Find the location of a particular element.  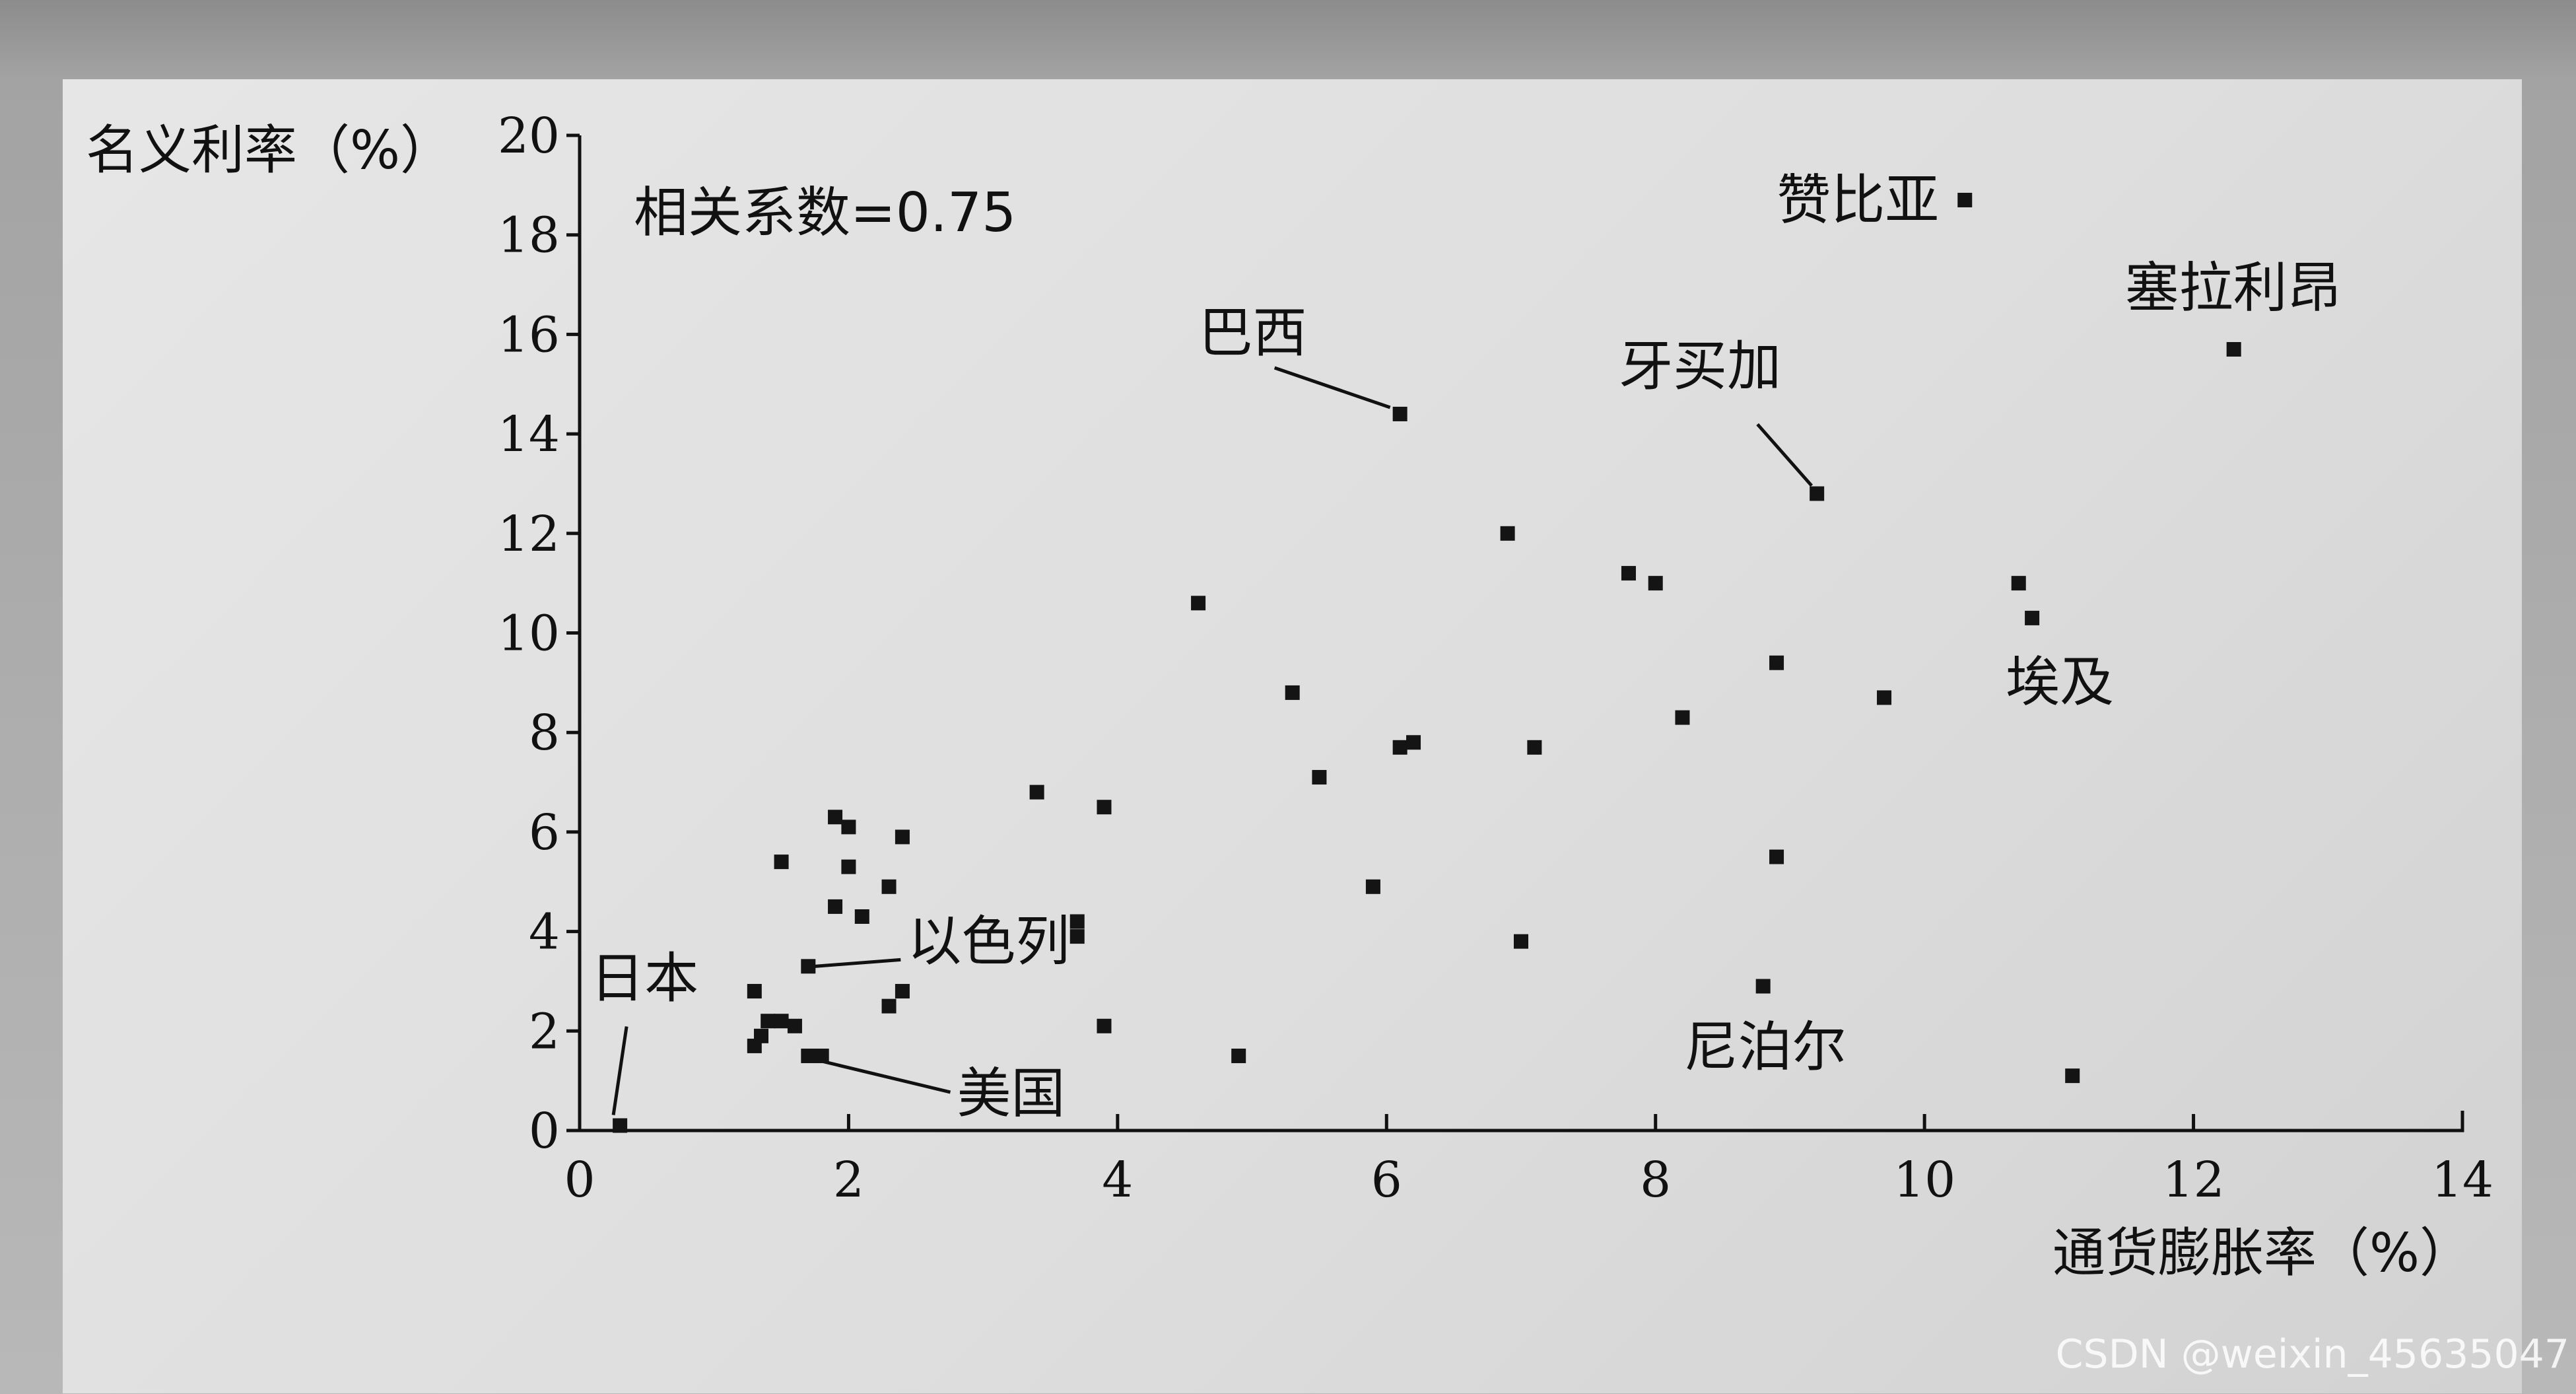

x-axis-line is located at coordinates (1522, 1122).